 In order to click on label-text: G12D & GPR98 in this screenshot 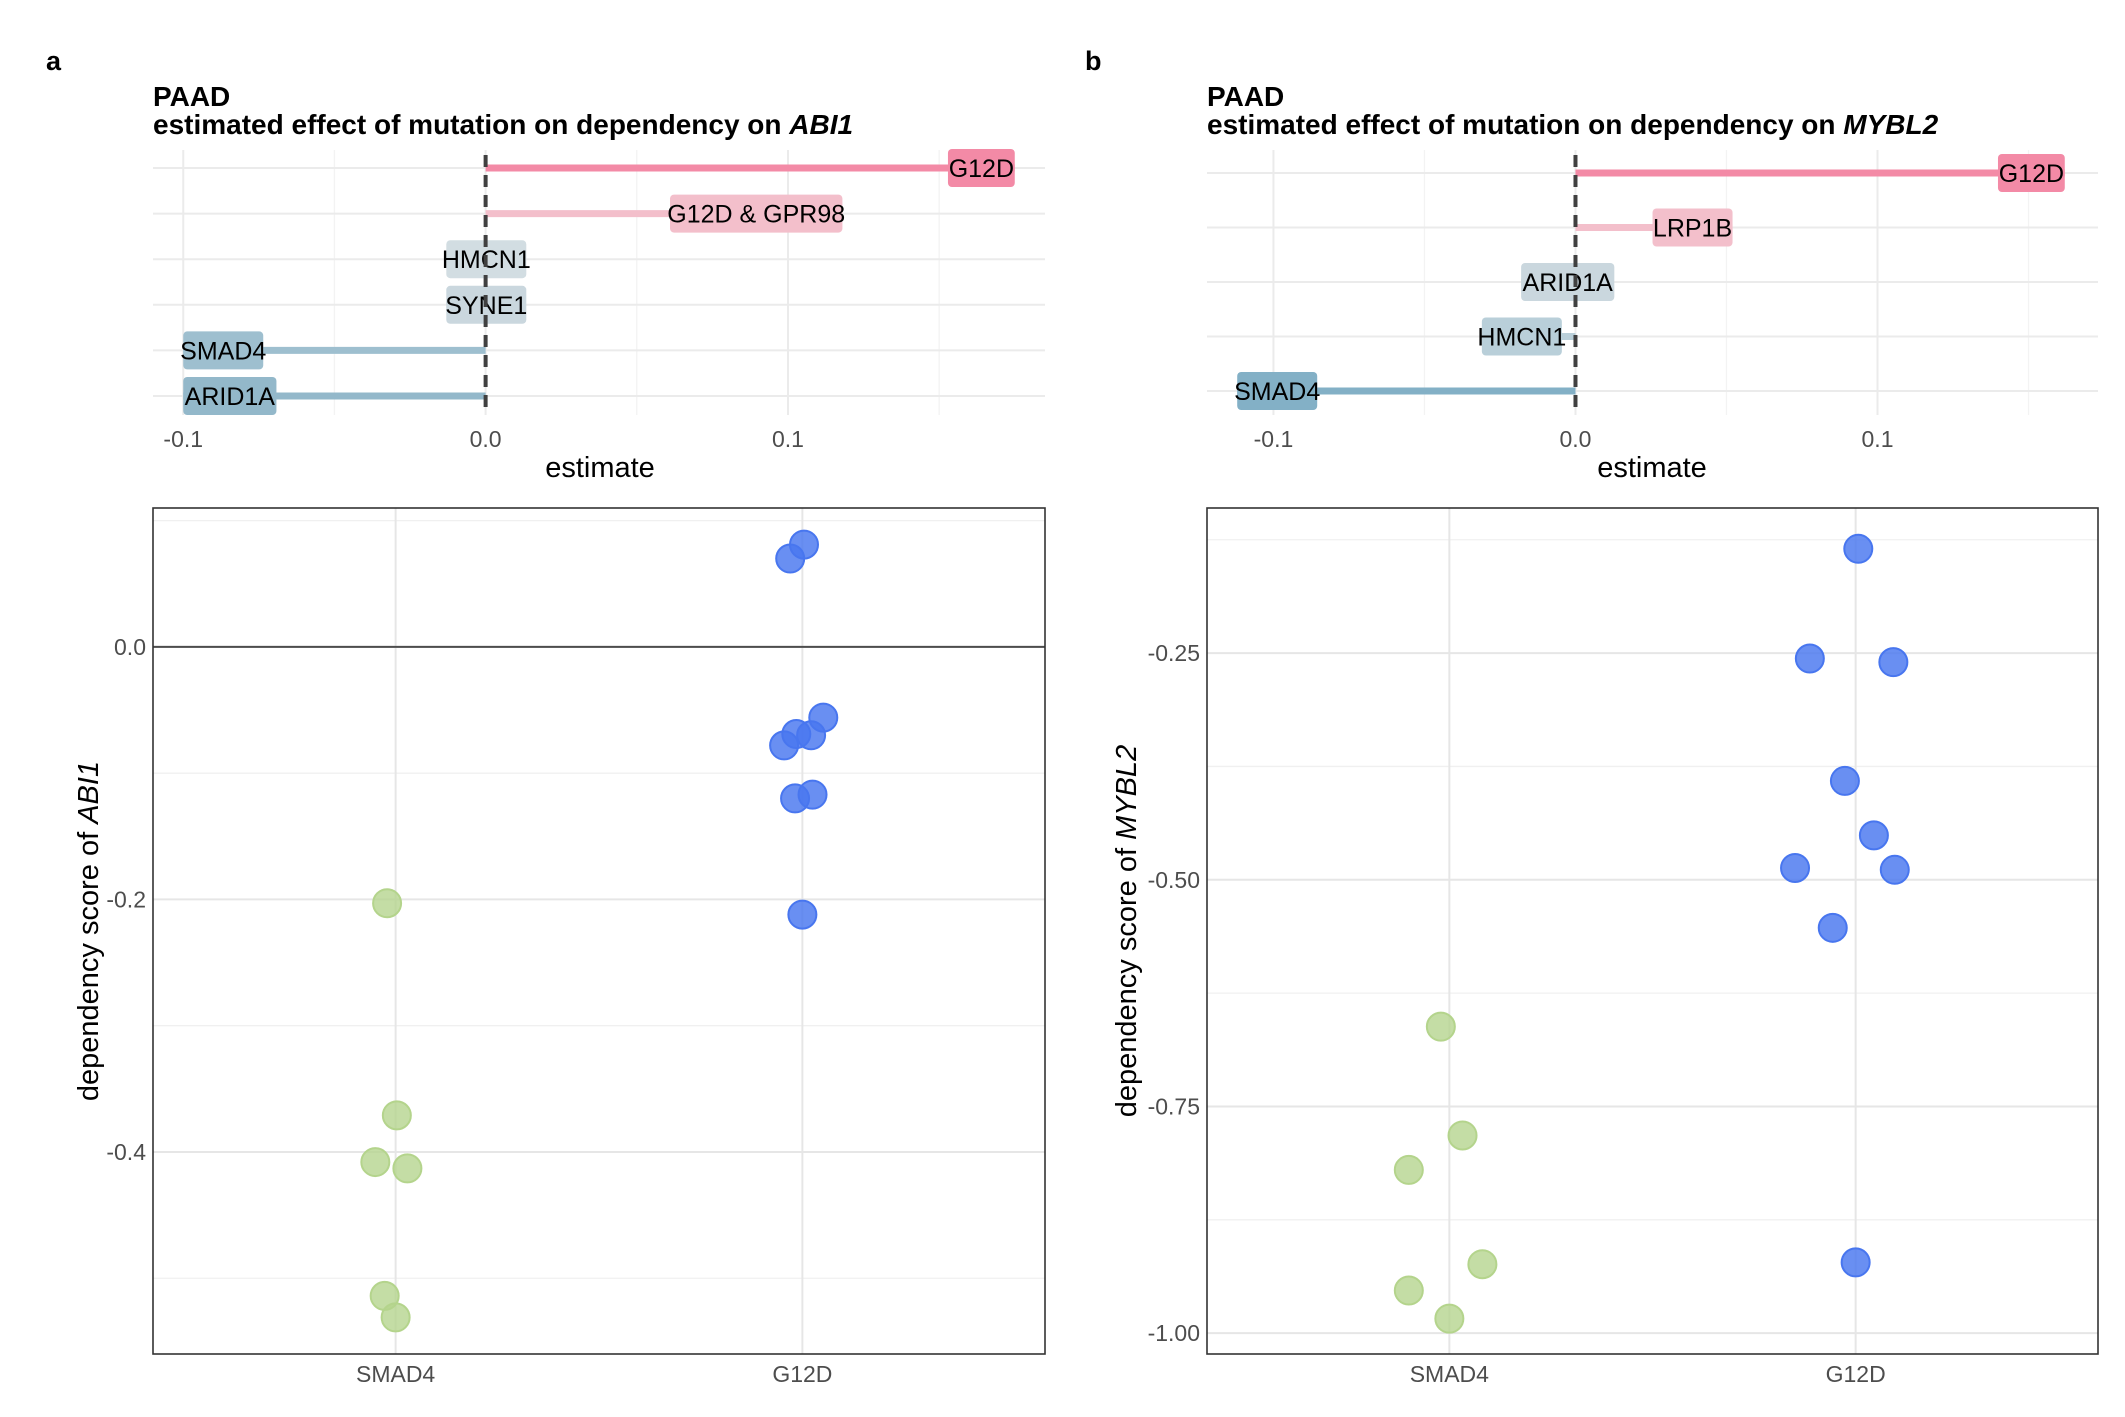, I will do `click(756, 215)`.